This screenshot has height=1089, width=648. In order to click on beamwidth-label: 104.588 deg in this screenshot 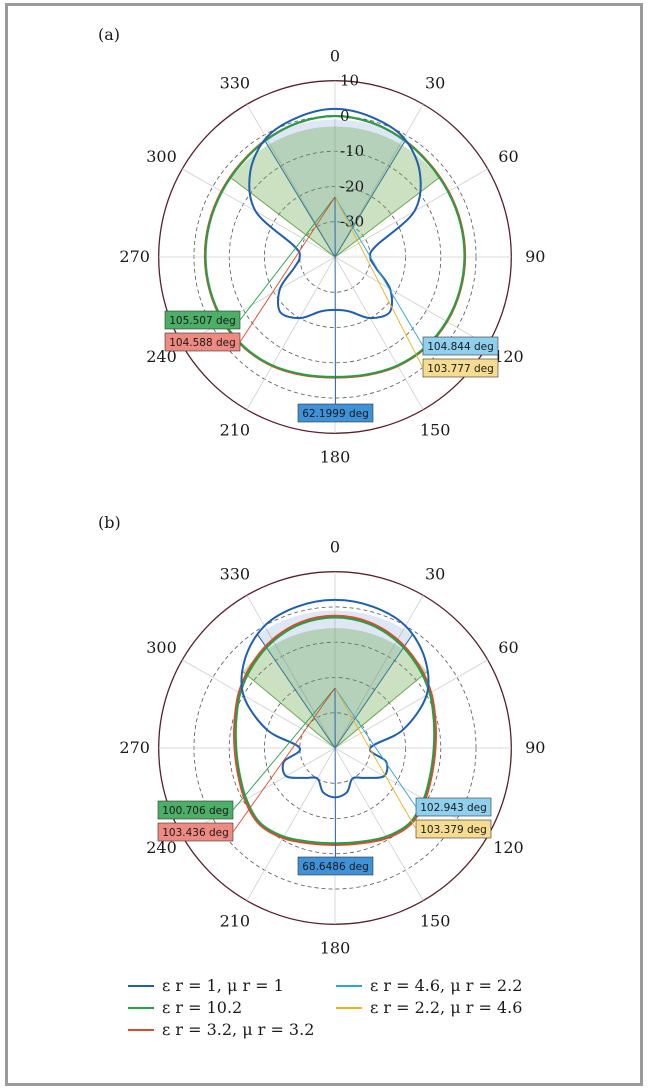, I will do `click(202, 343)`.